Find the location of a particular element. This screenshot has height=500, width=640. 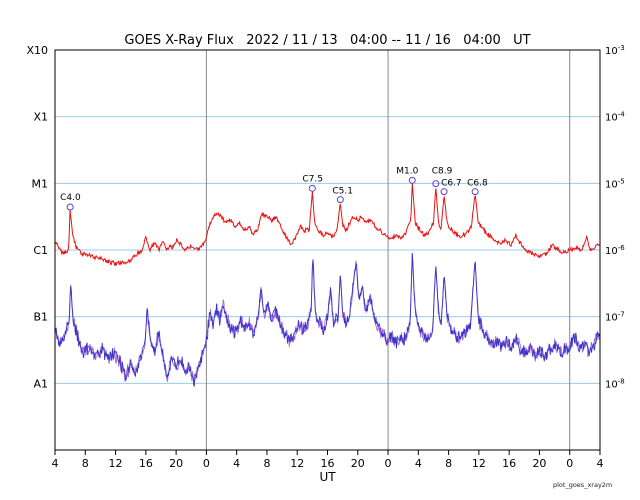

flare-label: M1.0 is located at coordinates (407, 171).